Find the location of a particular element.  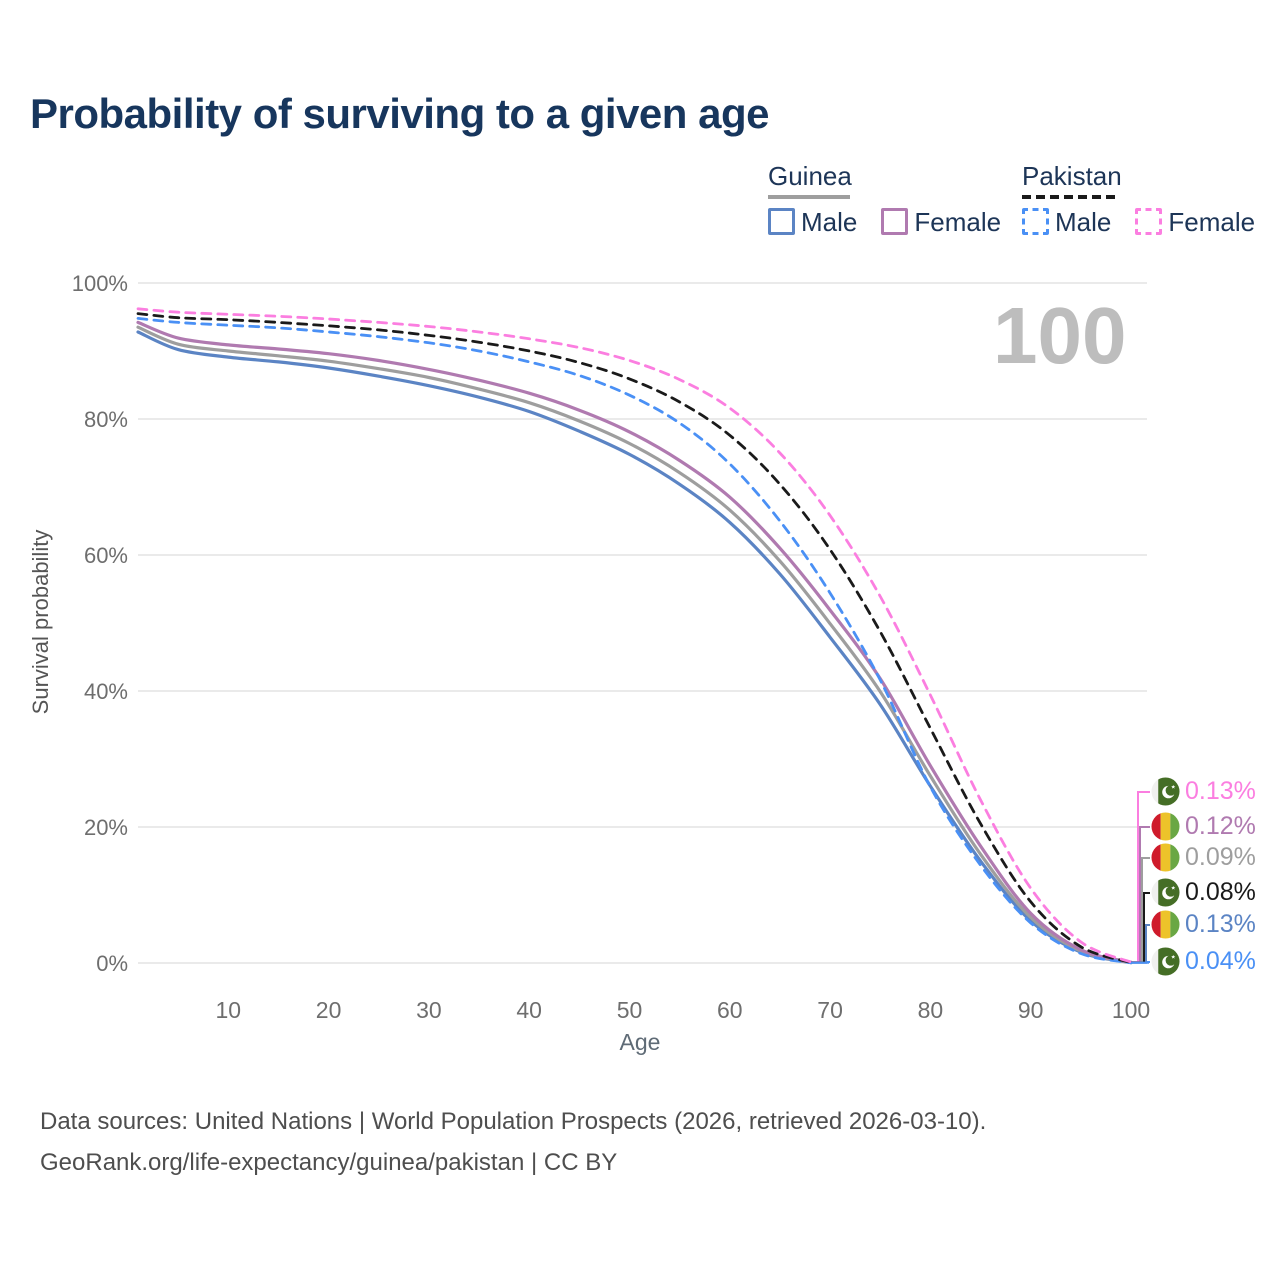

x-tick-label: 70 is located at coordinates (830, 1010).